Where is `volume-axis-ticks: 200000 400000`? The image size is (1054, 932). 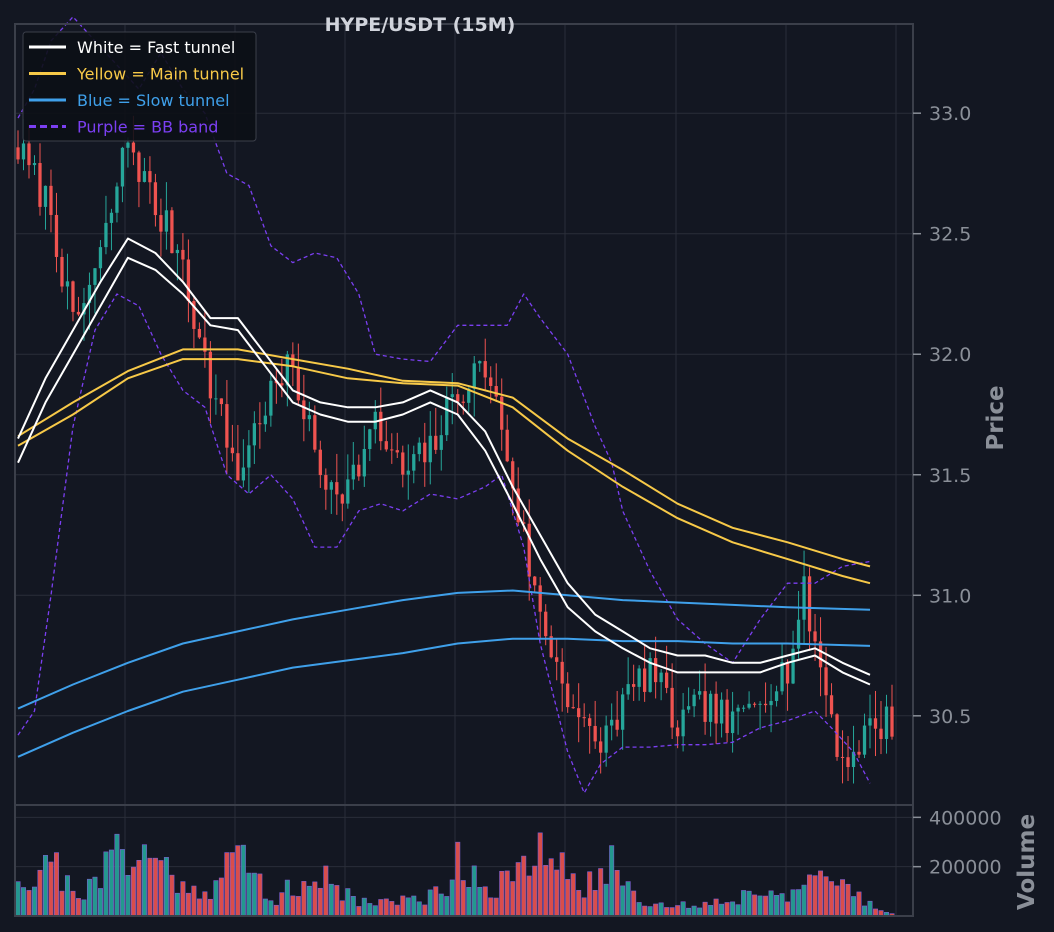 volume-axis-ticks: 200000 400000 is located at coordinates (957, 843).